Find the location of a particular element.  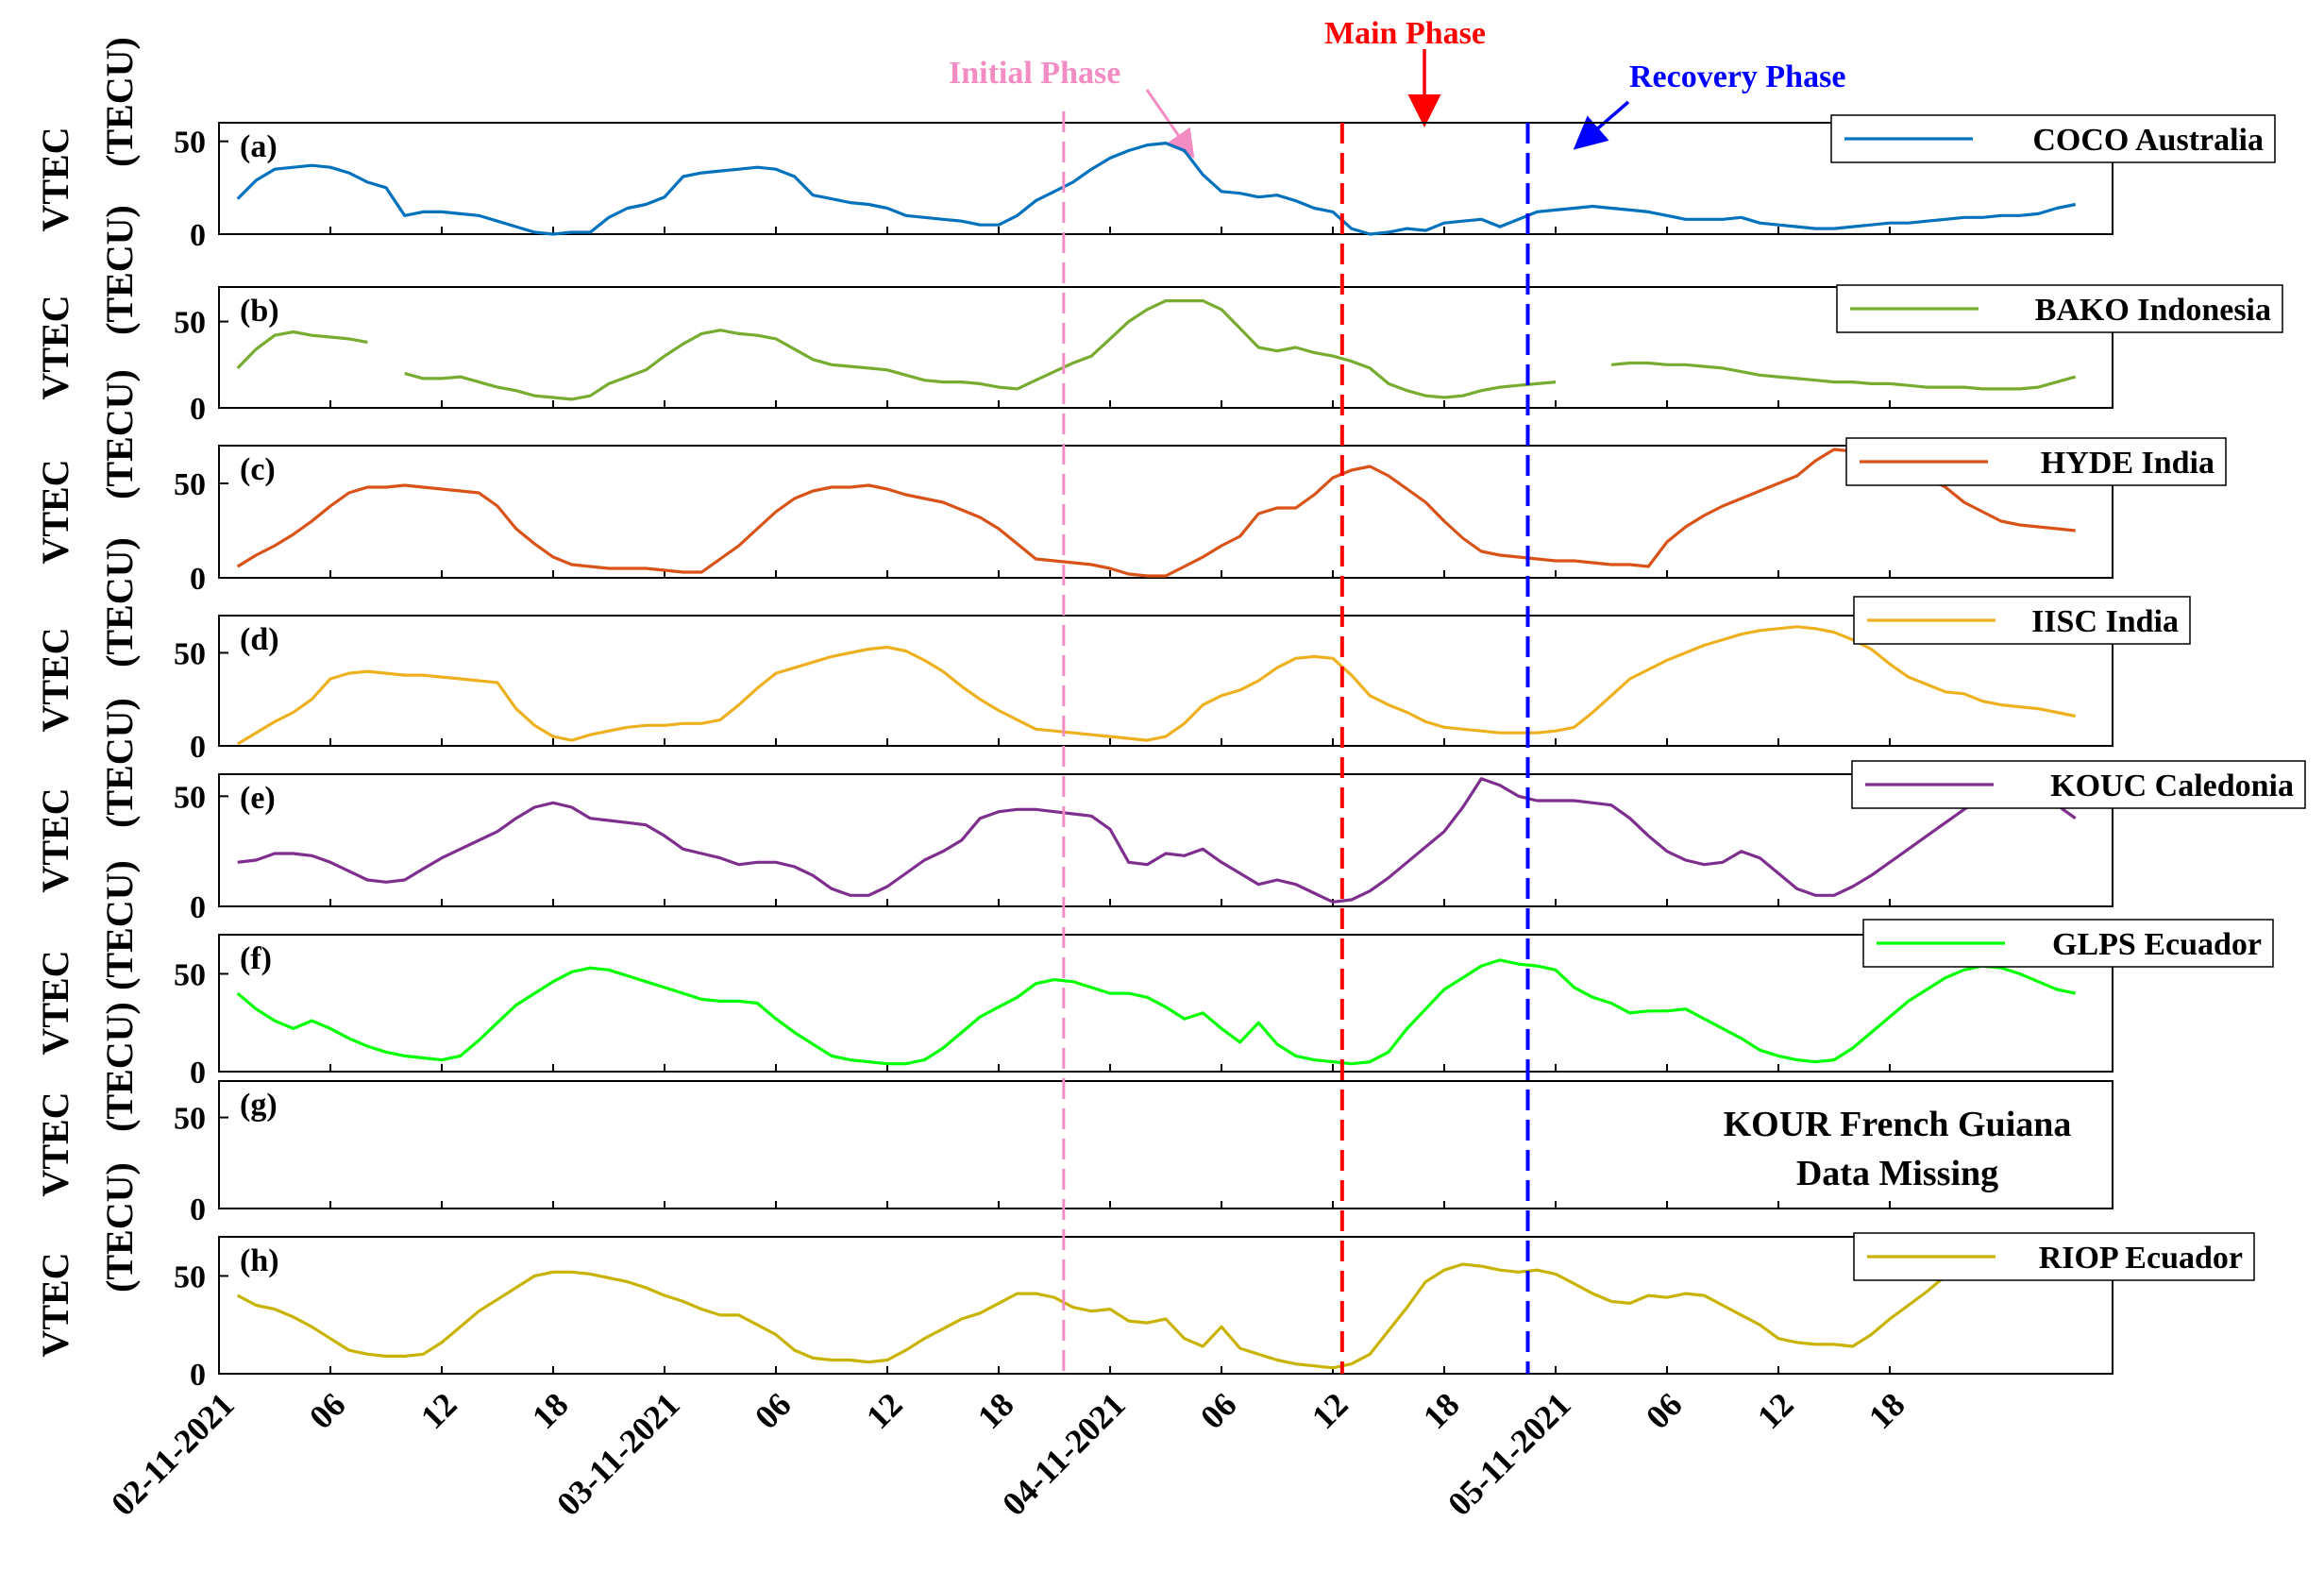

legend-label: HYDE India is located at coordinates (2128, 464).